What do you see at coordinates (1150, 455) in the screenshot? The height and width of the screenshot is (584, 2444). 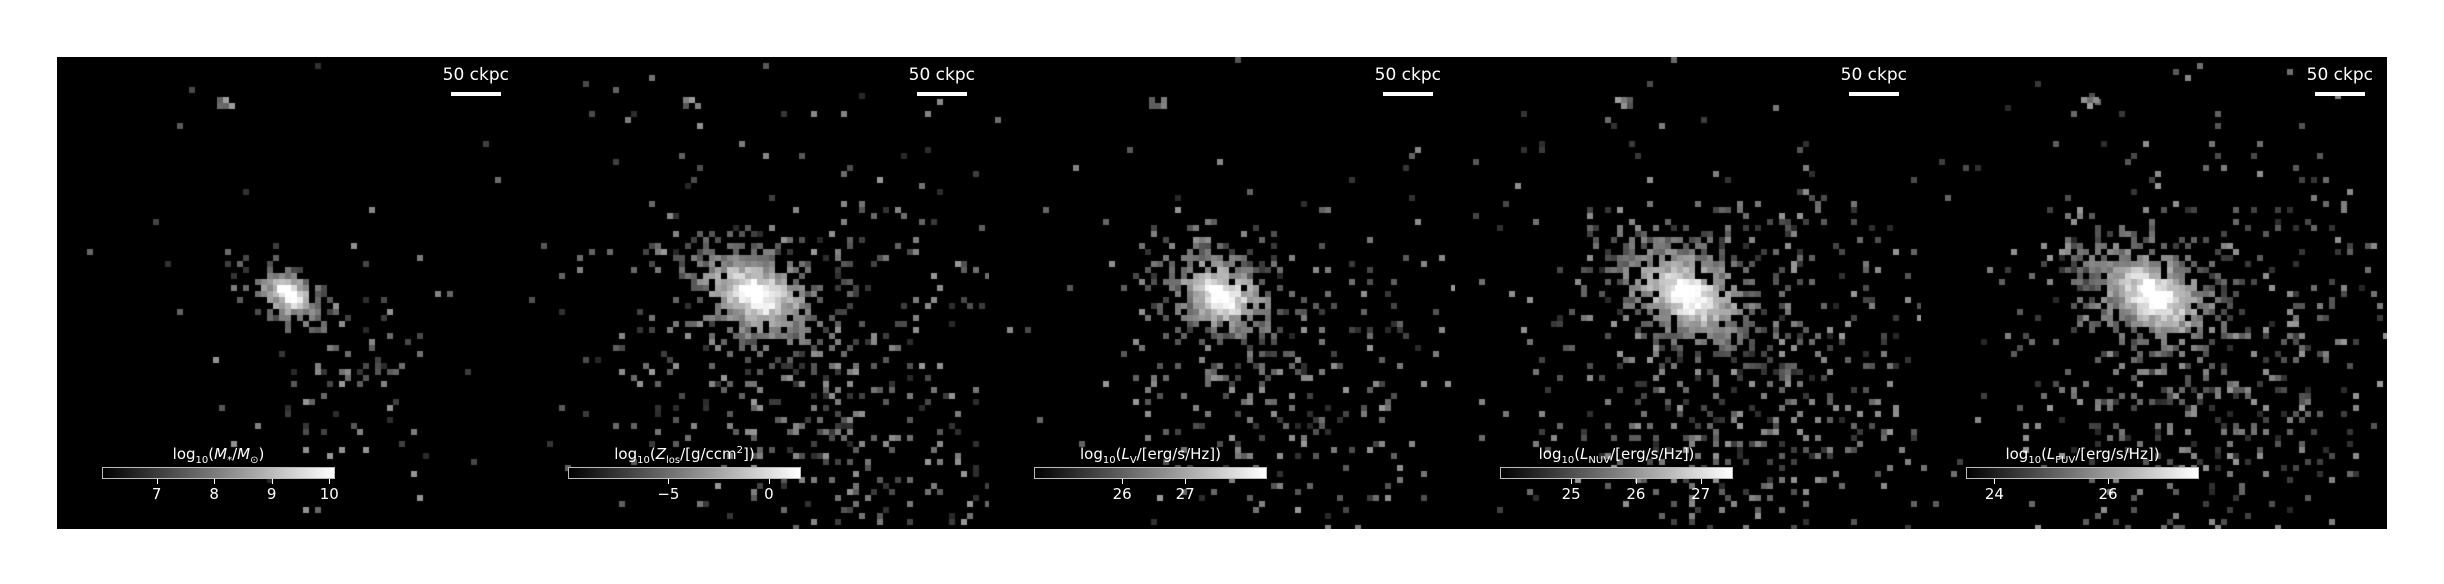 I see `colorbar-label: log10(LV/[erg/s/Hz])` at bounding box center [1150, 455].